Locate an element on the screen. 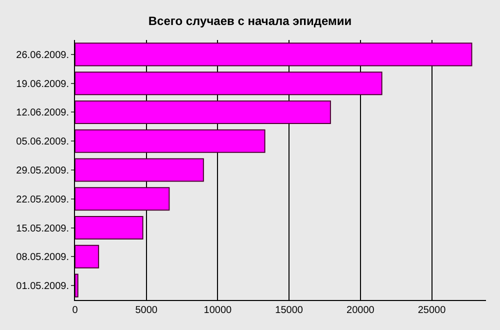 This screenshot has width=500, height=330. y-tick-label: 01.05.2009. is located at coordinates (42, 286).